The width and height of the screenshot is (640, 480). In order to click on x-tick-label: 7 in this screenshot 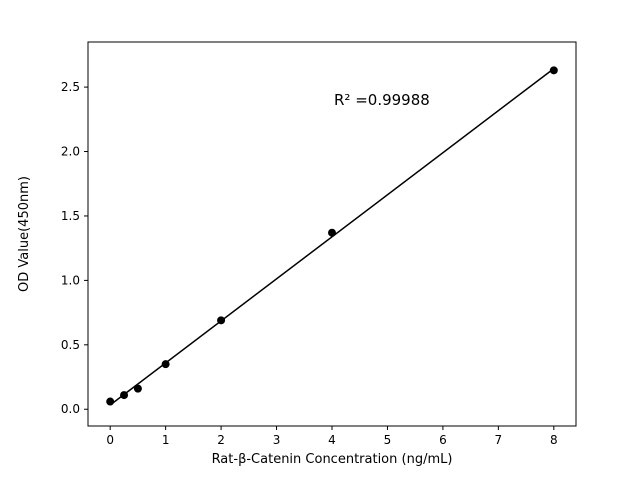, I will do `click(499, 440)`.